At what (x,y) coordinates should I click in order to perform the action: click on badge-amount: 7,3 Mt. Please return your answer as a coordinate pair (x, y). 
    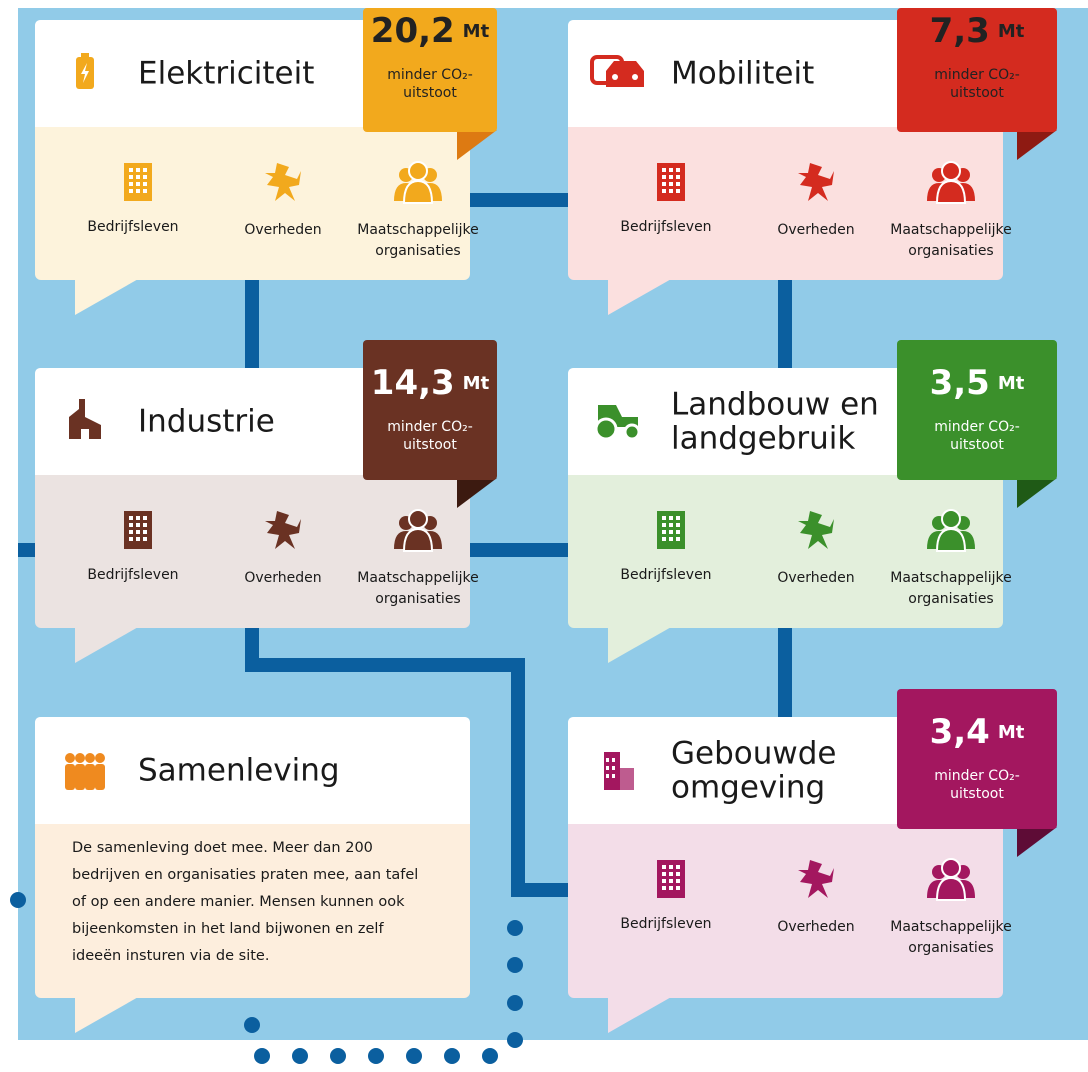
    Looking at the image, I should click on (977, 31).